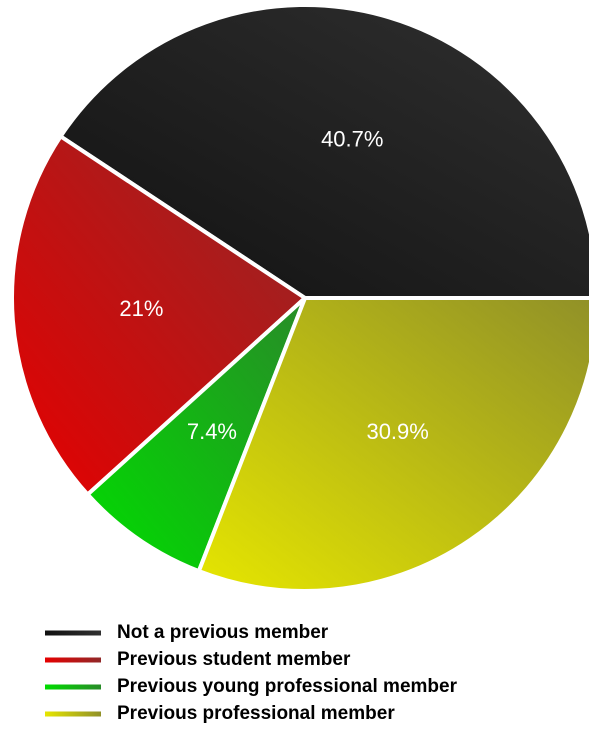 Image resolution: width=589 pixels, height=740 pixels. What do you see at coordinates (223, 632) in the screenshot?
I see `legend-label: Not a previous member` at bounding box center [223, 632].